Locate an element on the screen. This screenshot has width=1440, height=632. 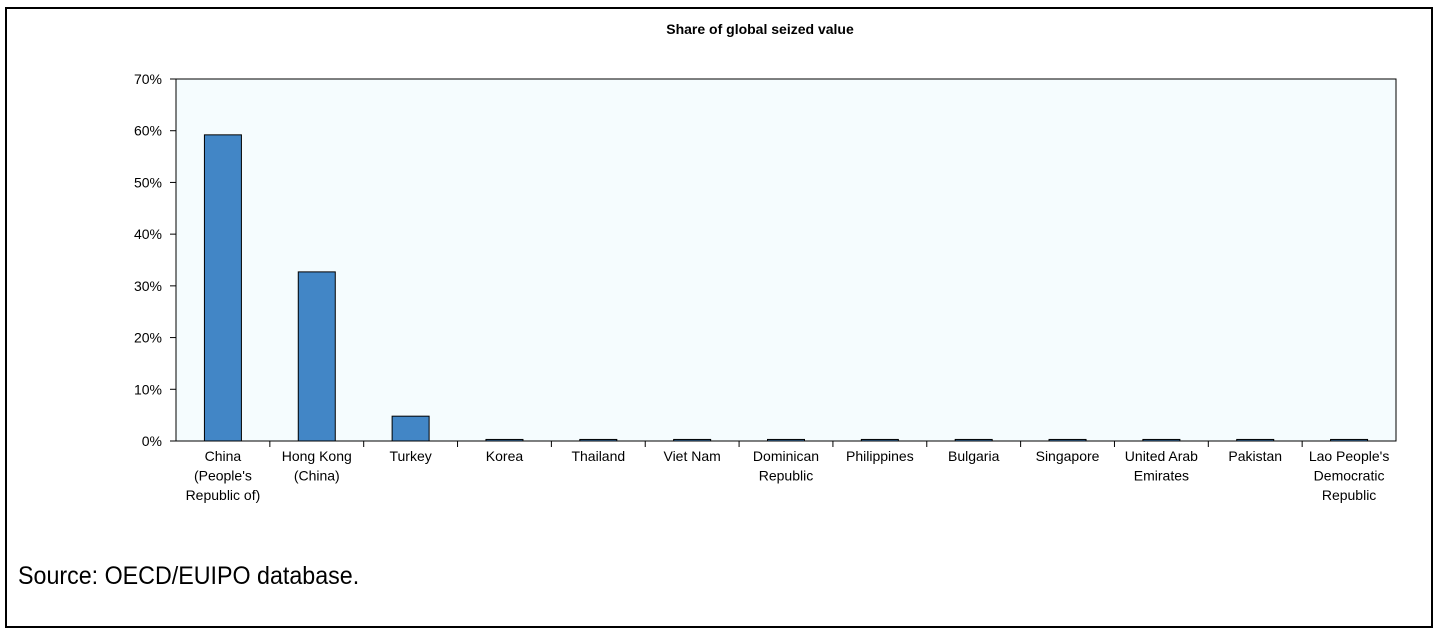
y-tick-label: 50% is located at coordinates (148, 182).